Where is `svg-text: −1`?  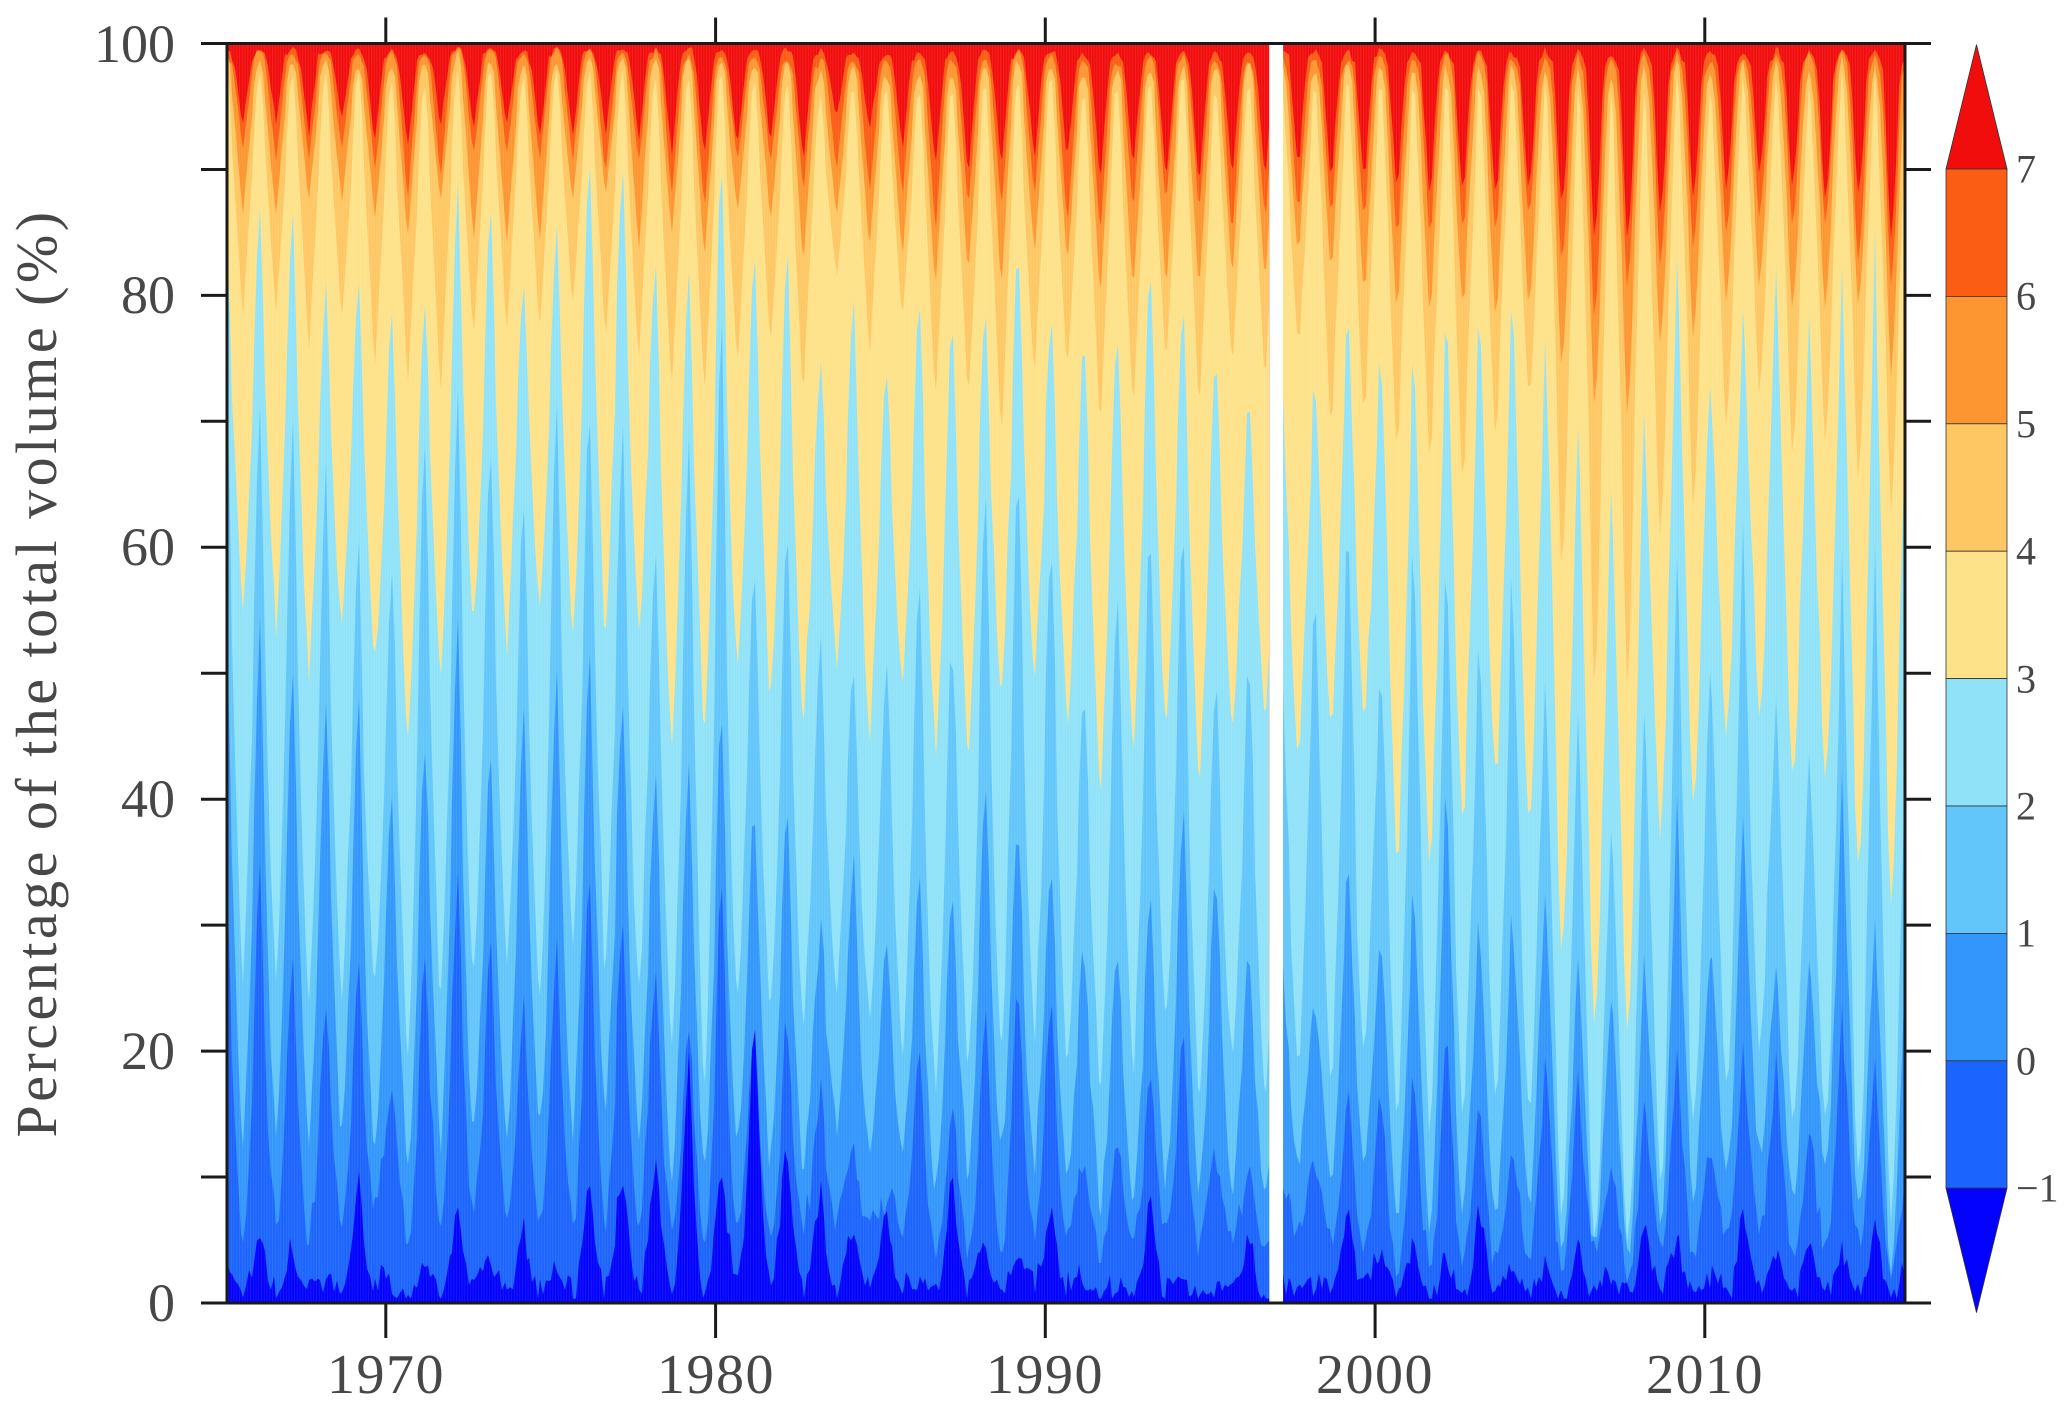
svg-text: −1 is located at coordinates (2037, 1188).